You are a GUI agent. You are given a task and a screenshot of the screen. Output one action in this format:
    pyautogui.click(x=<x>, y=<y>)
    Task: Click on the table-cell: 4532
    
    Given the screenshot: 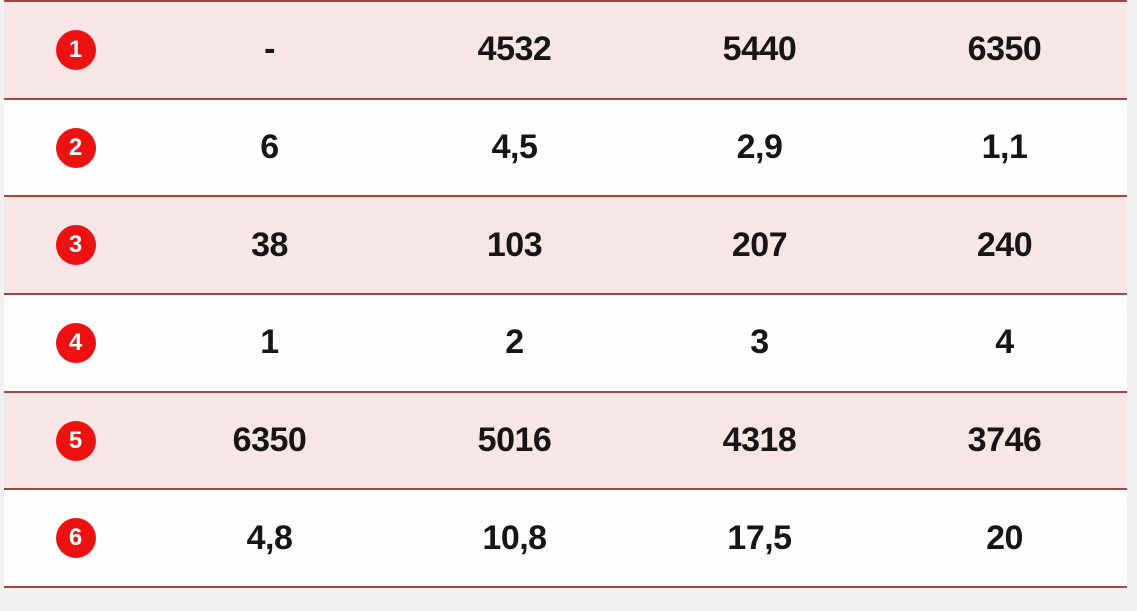 What is the action you would take?
    pyautogui.click(x=514, y=49)
    